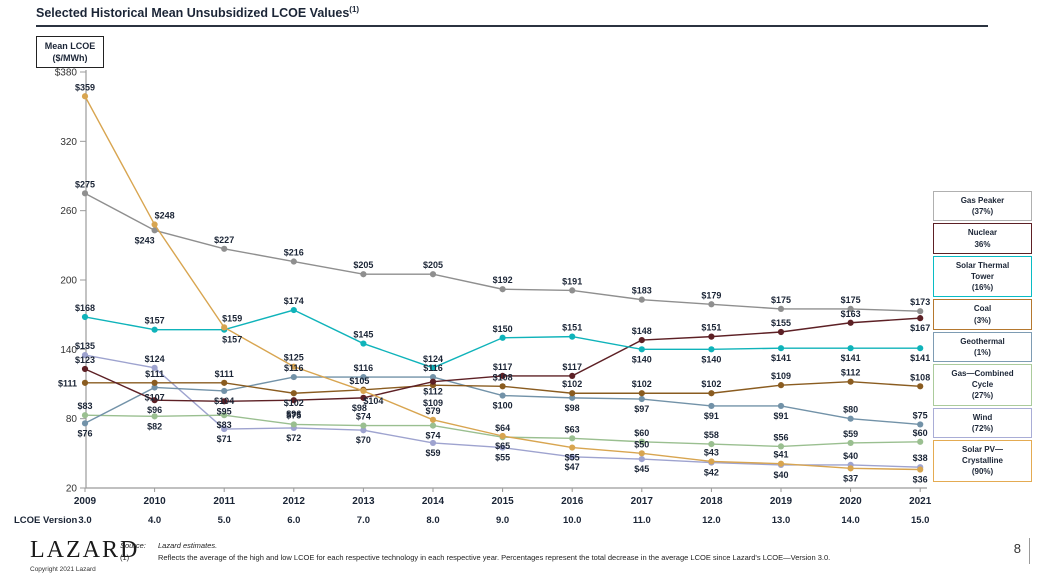  Describe the element at coordinates (982, 276) in the screenshot. I see `legend-item-text: Tower` at that location.